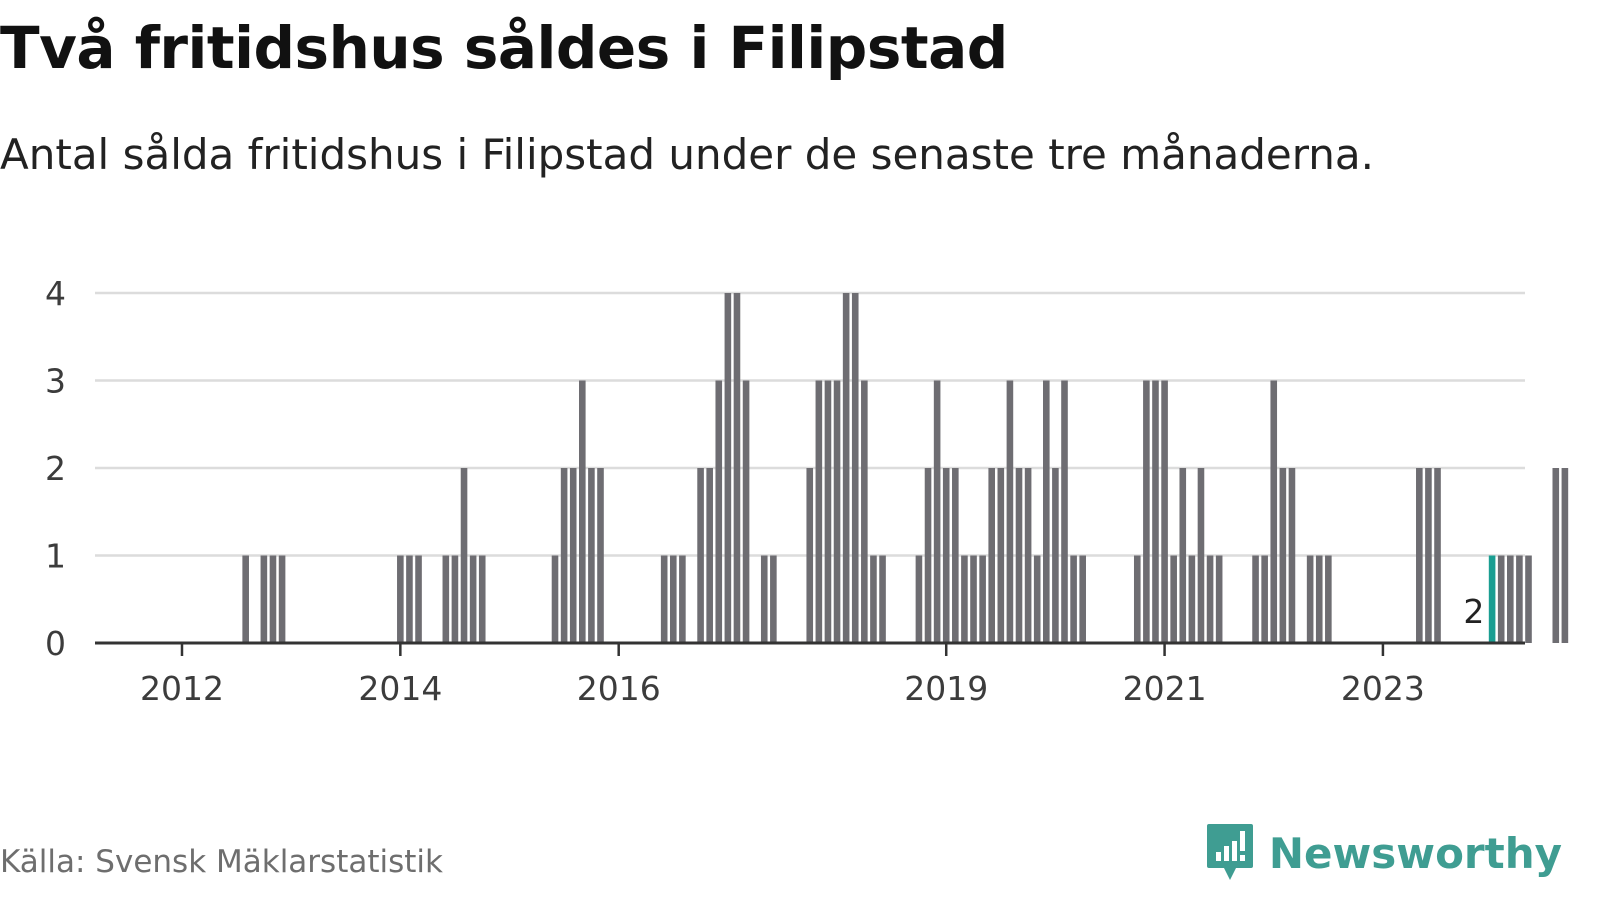 Image resolution: width=1600 pixels, height=900 pixels. I want to click on y-tick-label: 3, so click(55, 381).